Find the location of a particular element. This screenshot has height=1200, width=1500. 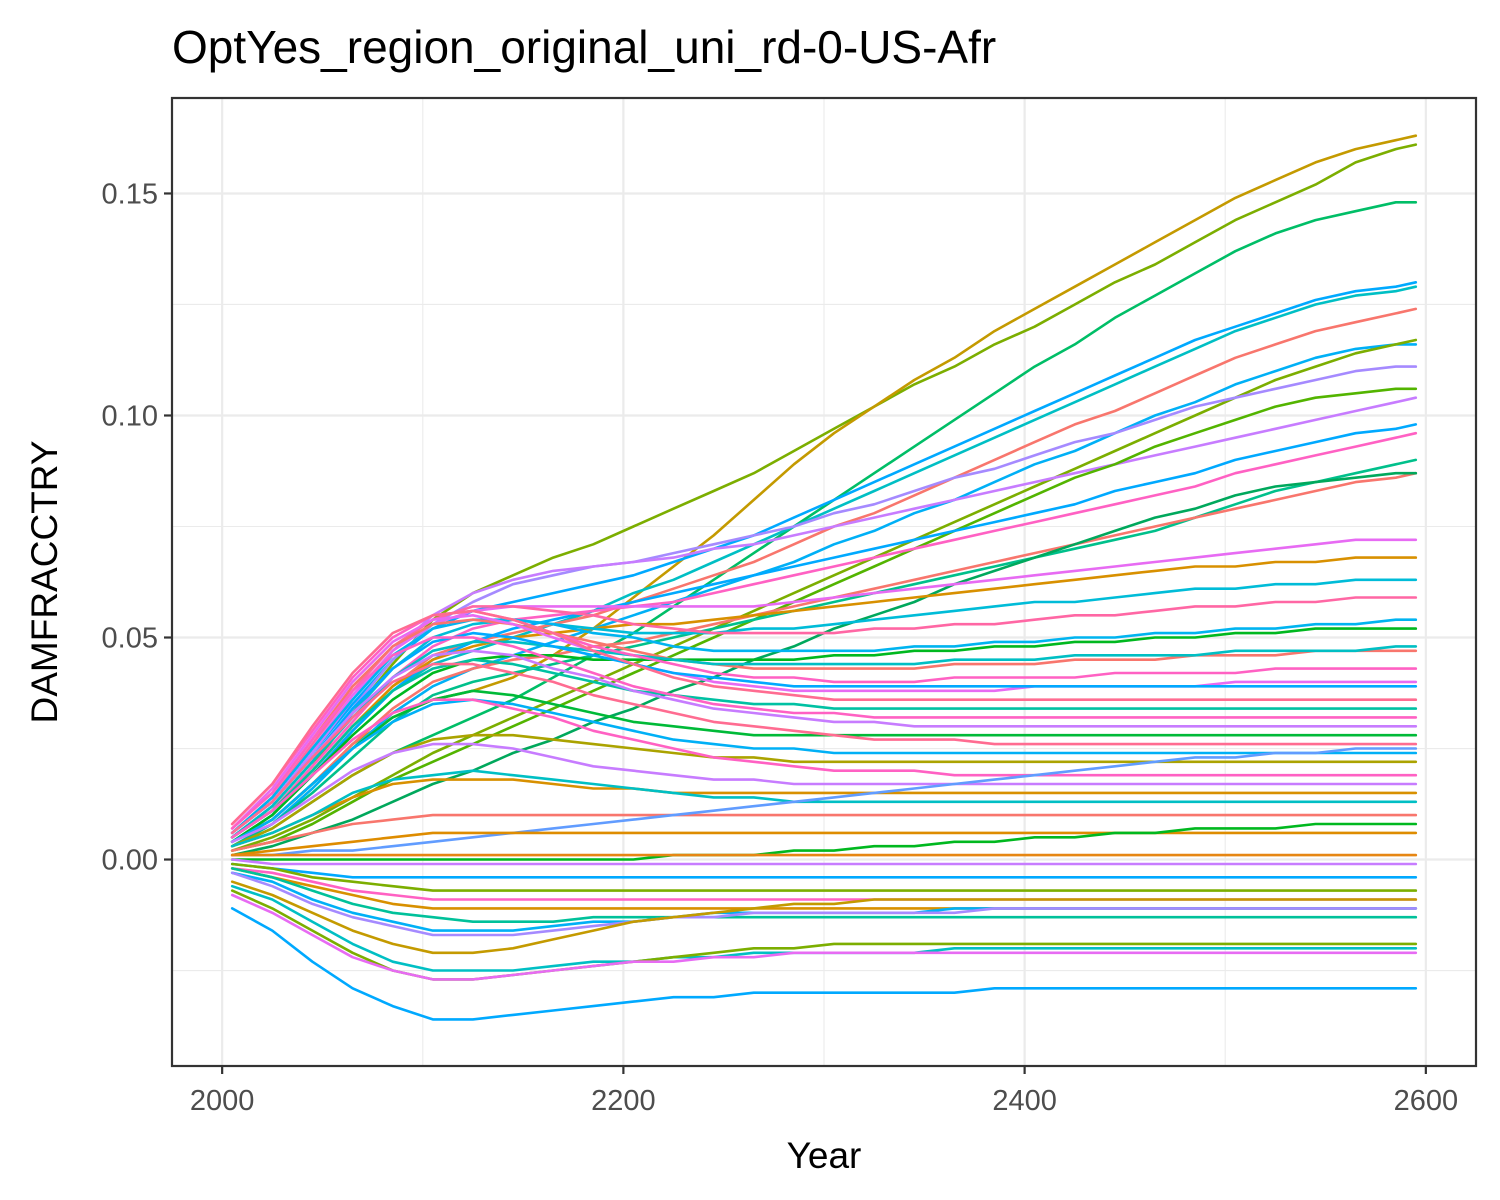

y-tick-label: 0.05 is located at coordinates (130, 639).